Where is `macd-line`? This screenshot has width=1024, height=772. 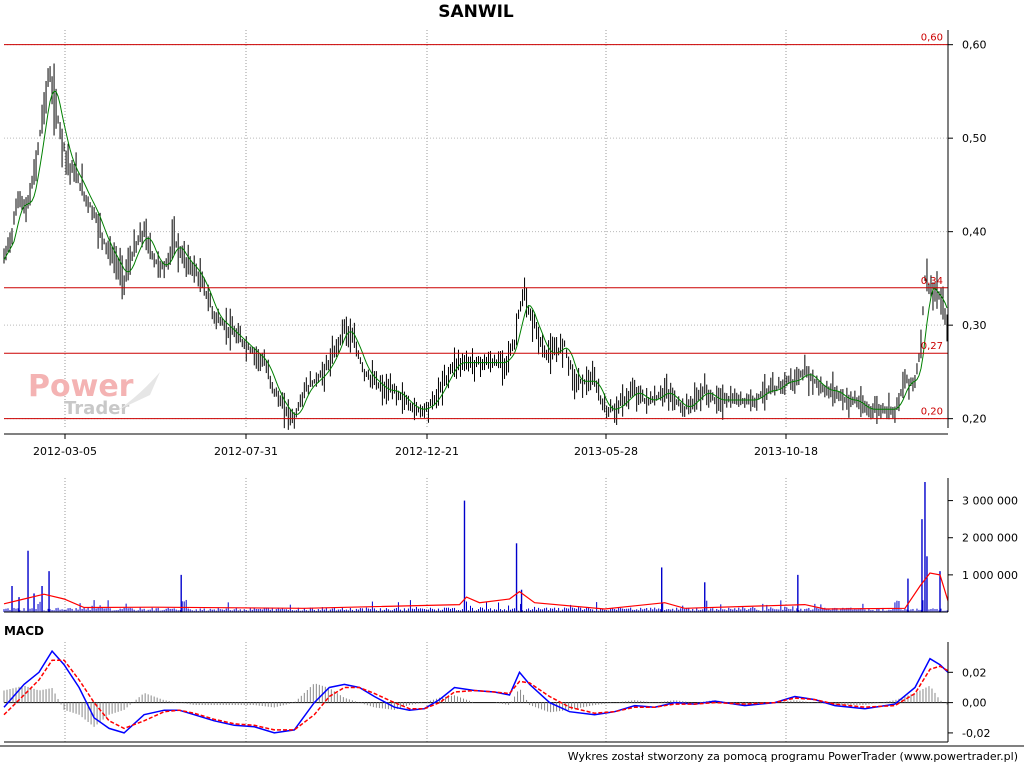
macd-line is located at coordinates (476, 691).